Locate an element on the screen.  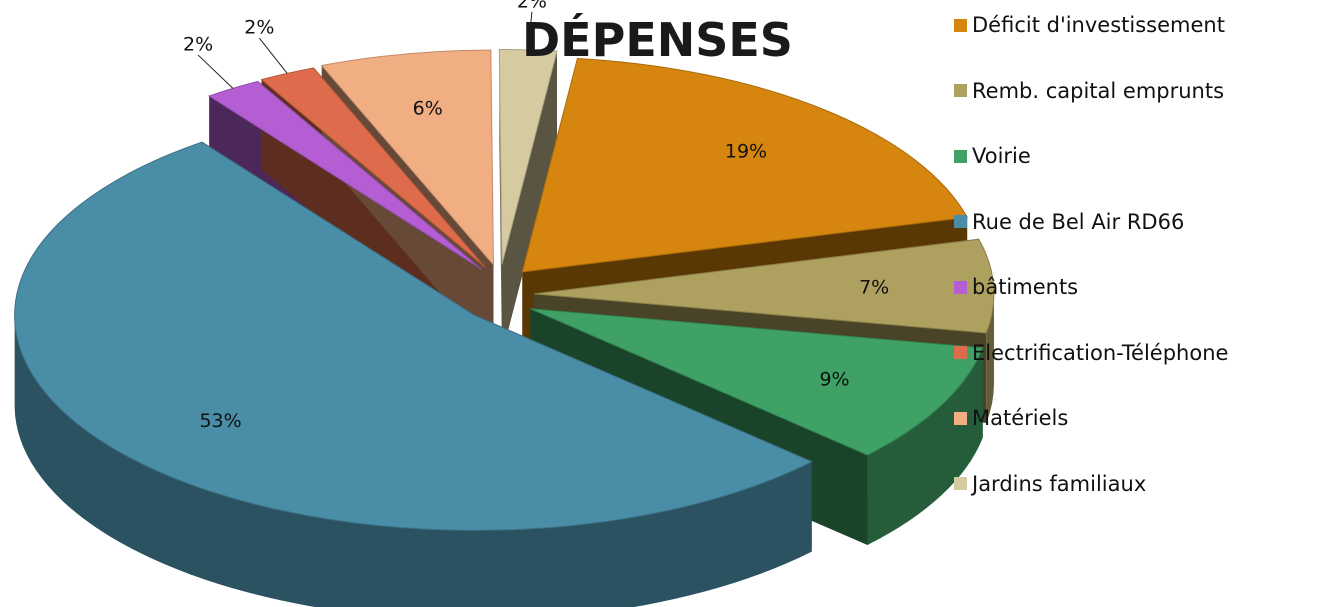
legend-label: Jardins familiaux is located at coordinates (1059, 483).